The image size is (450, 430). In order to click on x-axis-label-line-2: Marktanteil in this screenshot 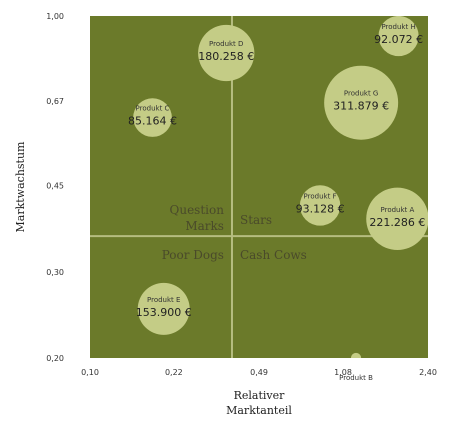, I will do `click(259, 410)`.